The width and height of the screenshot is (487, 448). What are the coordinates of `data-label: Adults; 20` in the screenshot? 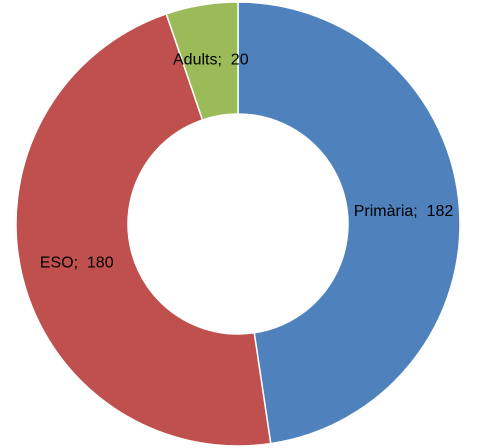 It's located at (211, 59).